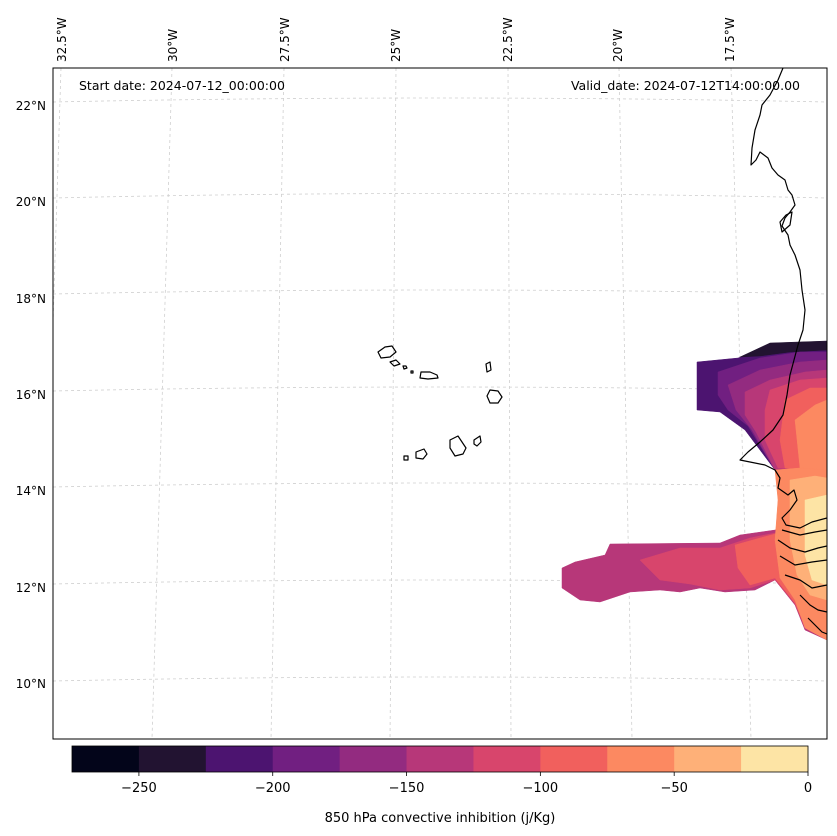 The height and width of the screenshot is (836, 837). Describe the element at coordinates (31, 588) in the screenshot. I see `lat-label: 12°N` at that location.